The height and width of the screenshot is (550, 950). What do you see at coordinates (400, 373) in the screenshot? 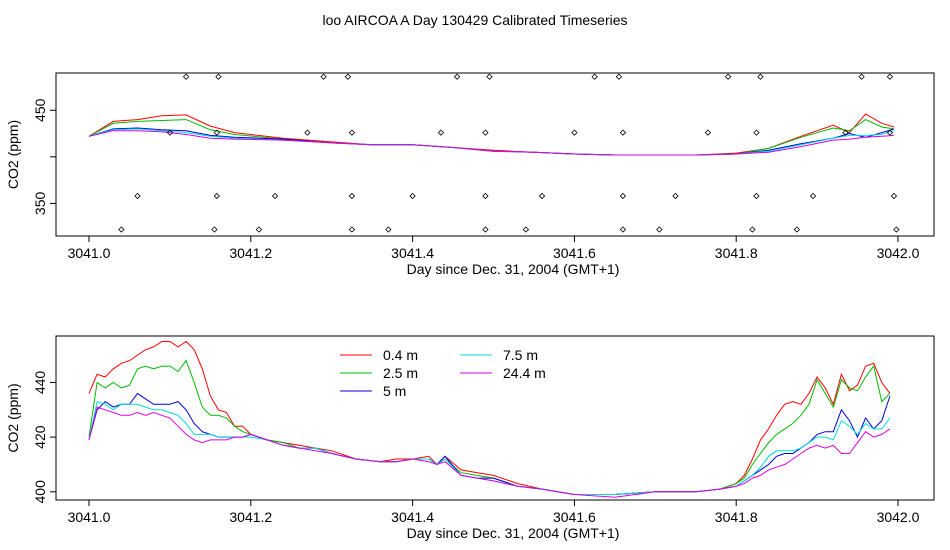
I see `legend-label: 2.5 m` at bounding box center [400, 373].